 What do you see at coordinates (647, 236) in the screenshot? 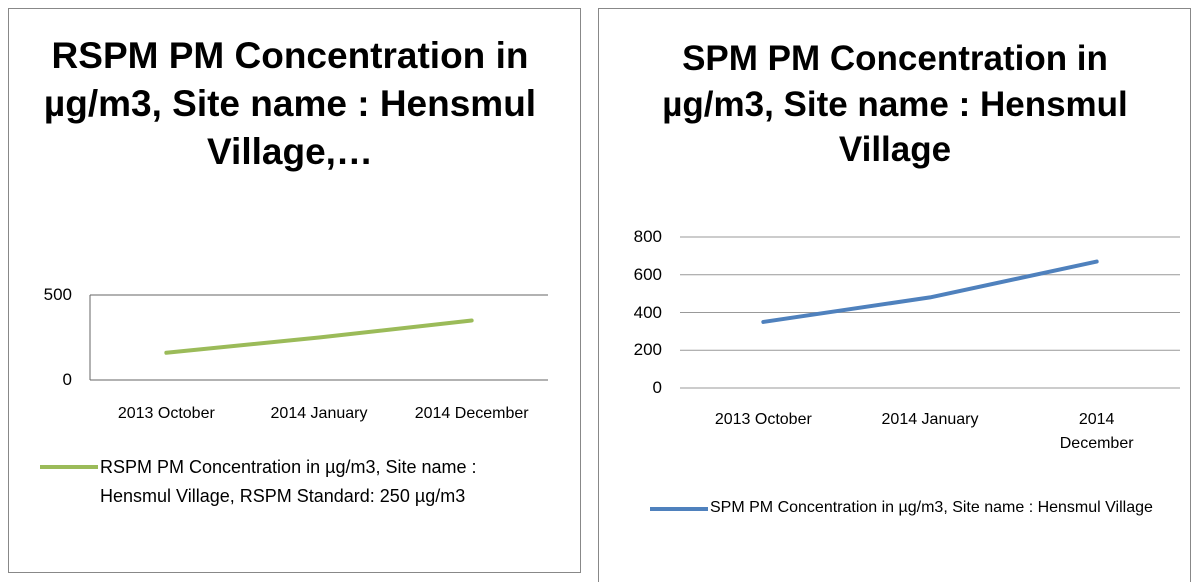
I see `y-tick-label: 800` at bounding box center [647, 236].